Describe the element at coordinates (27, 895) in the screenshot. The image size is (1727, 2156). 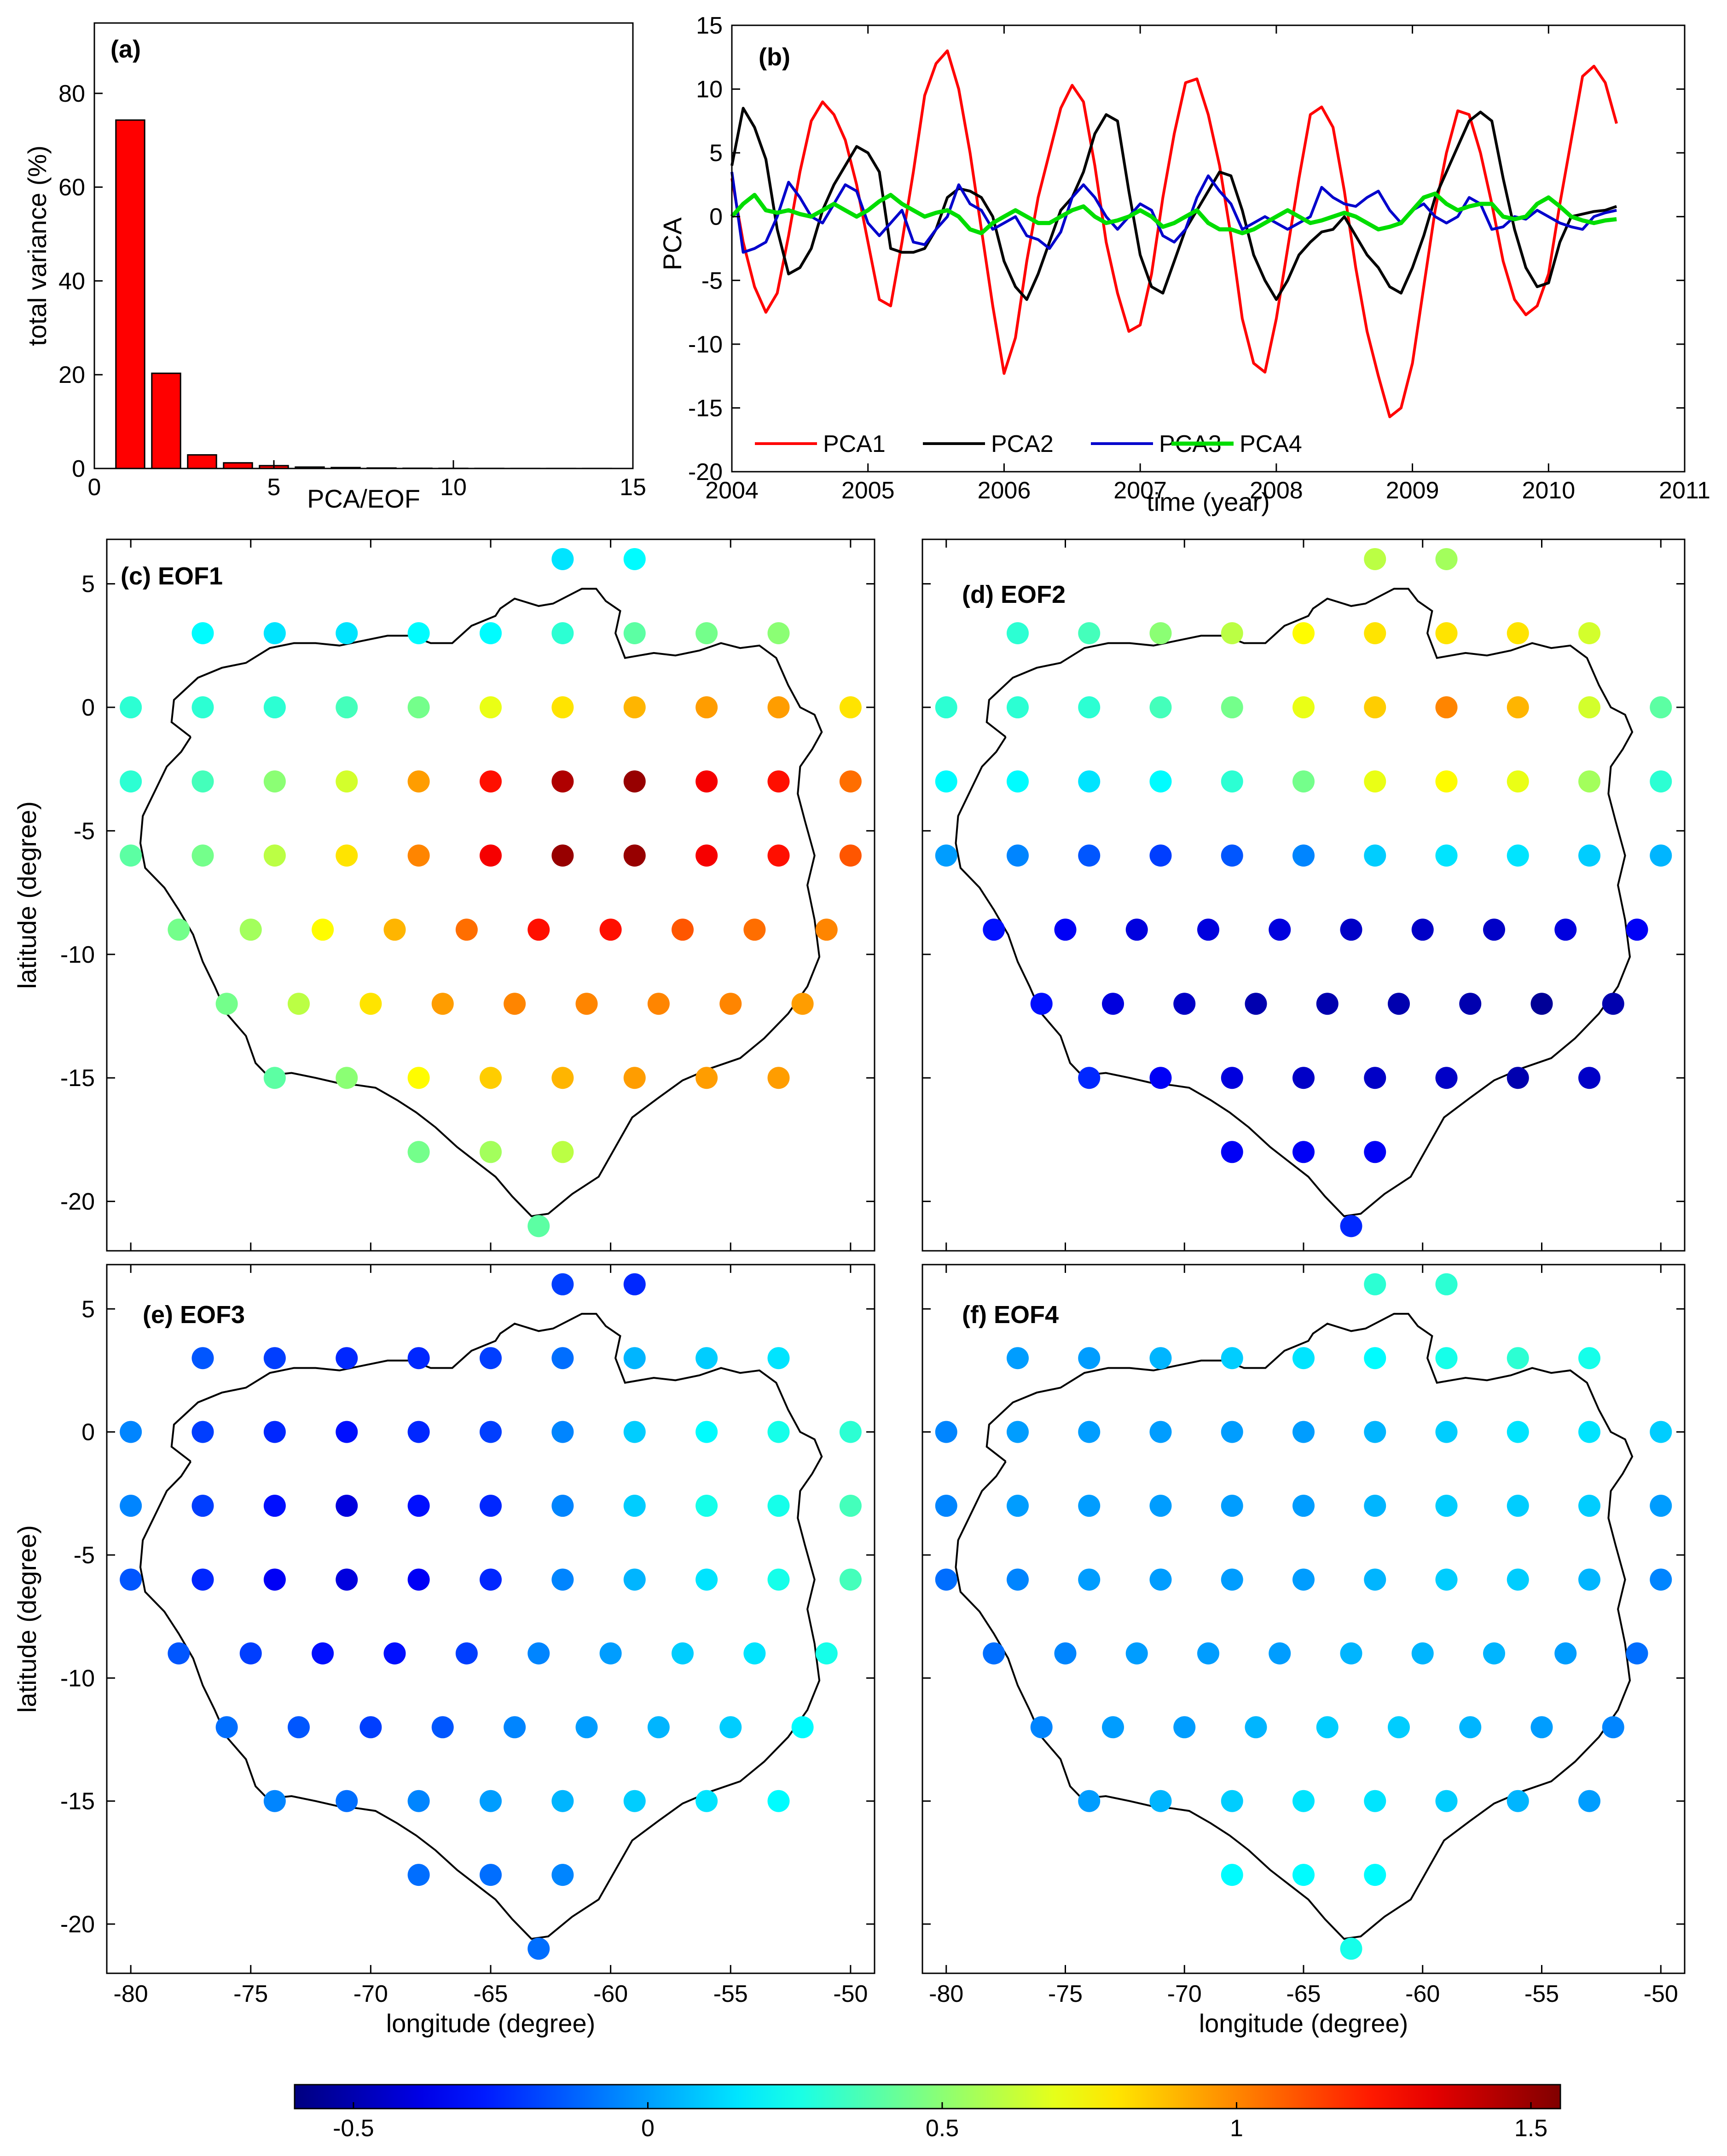
I see `y-axis-label: latitude (degree)` at that location.